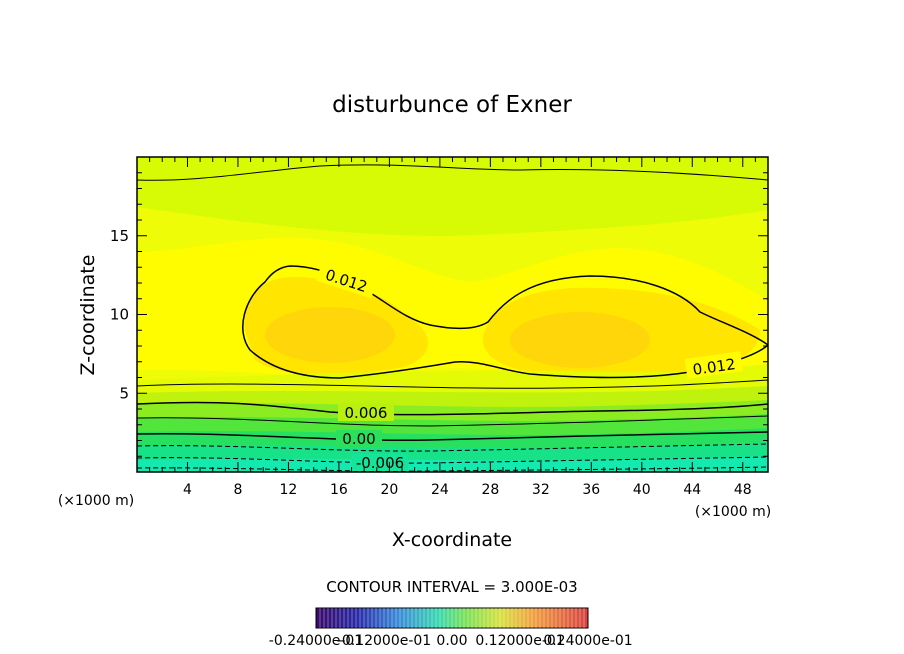 Image resolution: width=904 pixels, height=654 pixels. Describe the element at coordinates (119, 315) in the screenshot. I see `y-tick-label: 10` at that location.